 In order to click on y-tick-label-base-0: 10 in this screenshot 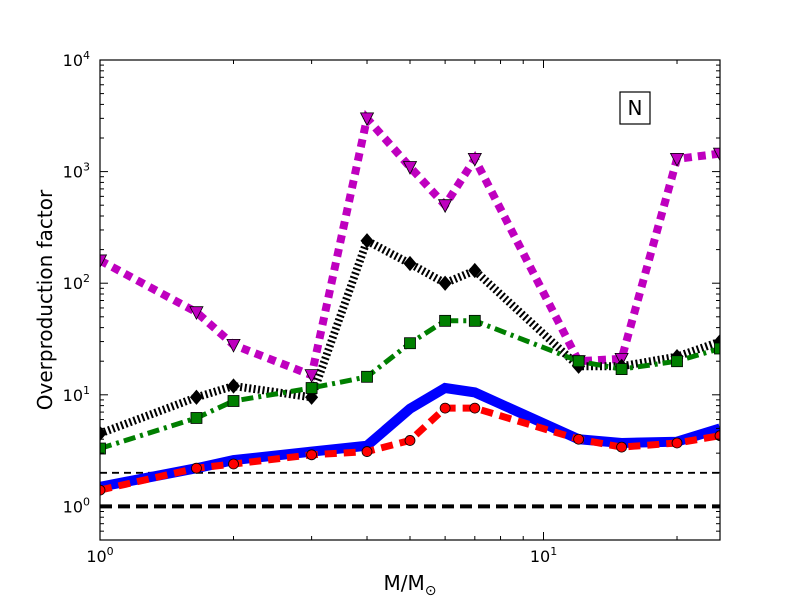, I will do `click(73, 506)`.